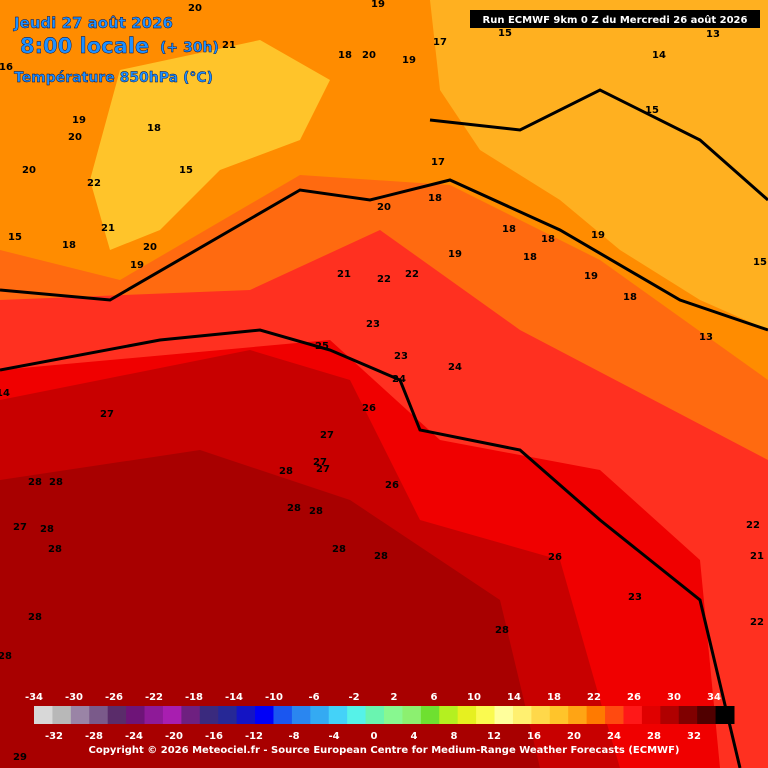  Describe the element at coordinates (634, 697) in the screenshot. I see `legend-tick-label: 26` at that location.